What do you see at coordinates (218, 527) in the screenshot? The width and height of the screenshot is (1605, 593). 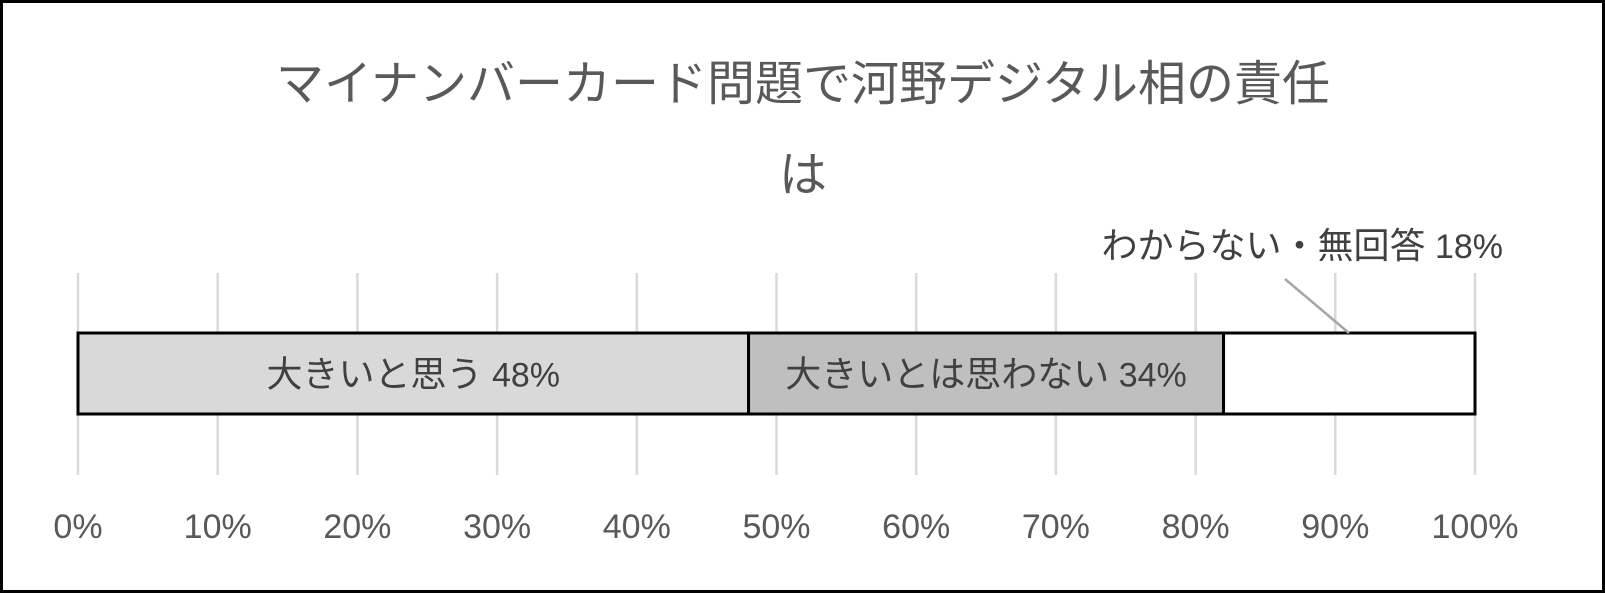 I see `x-tick-label: 10%` at bounding box center [218, 527].